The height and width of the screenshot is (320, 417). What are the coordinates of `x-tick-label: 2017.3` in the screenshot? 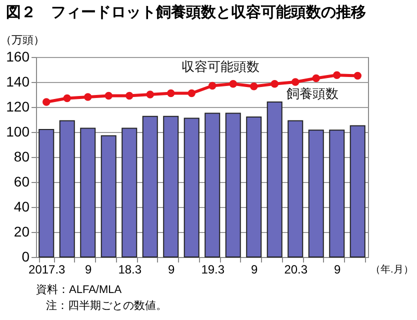 It's located at (47, 269).